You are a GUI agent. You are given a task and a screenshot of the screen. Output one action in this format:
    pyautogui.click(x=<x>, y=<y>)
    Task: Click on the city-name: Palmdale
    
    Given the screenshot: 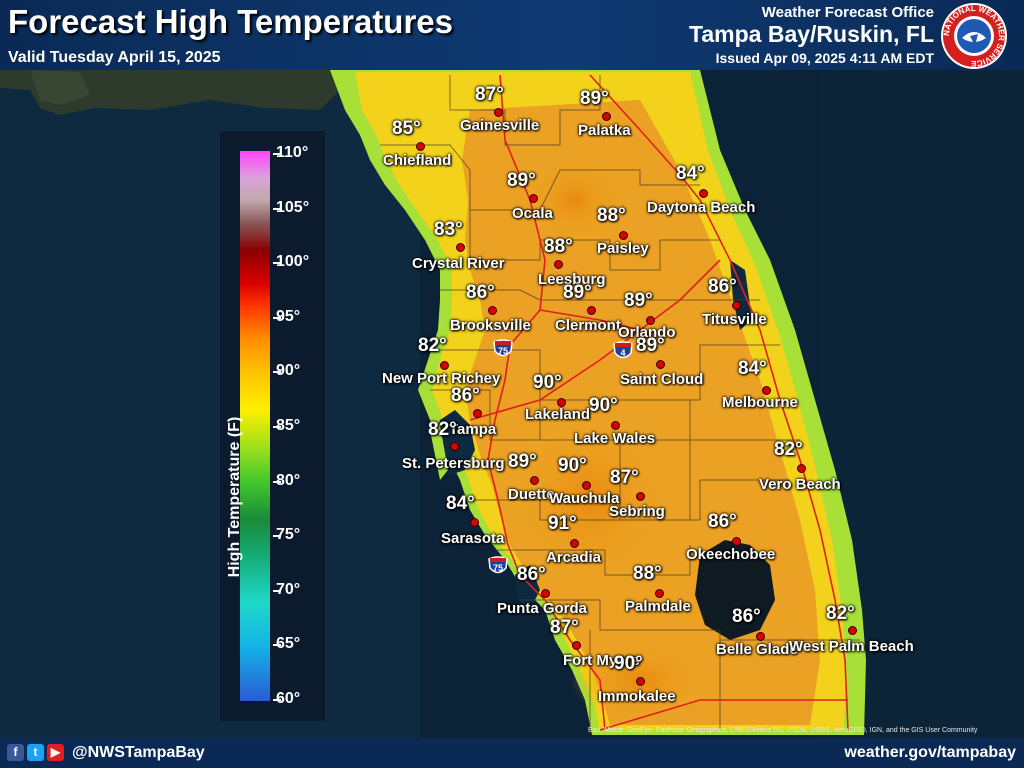 What is the action you would take?
    pyautogui.click(x=658, y=606)
    